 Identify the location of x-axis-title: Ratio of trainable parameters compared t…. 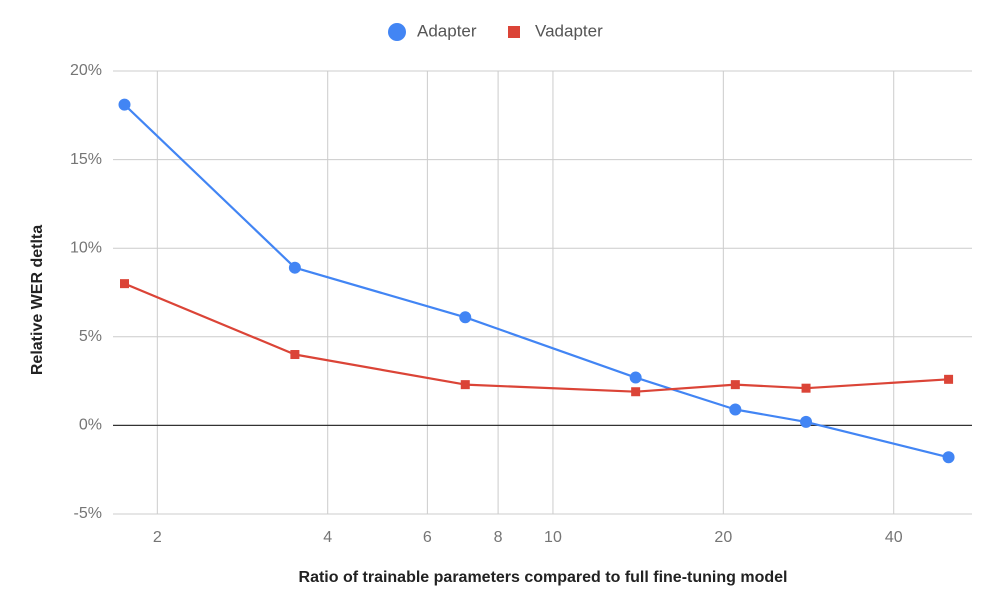
(543, 577).